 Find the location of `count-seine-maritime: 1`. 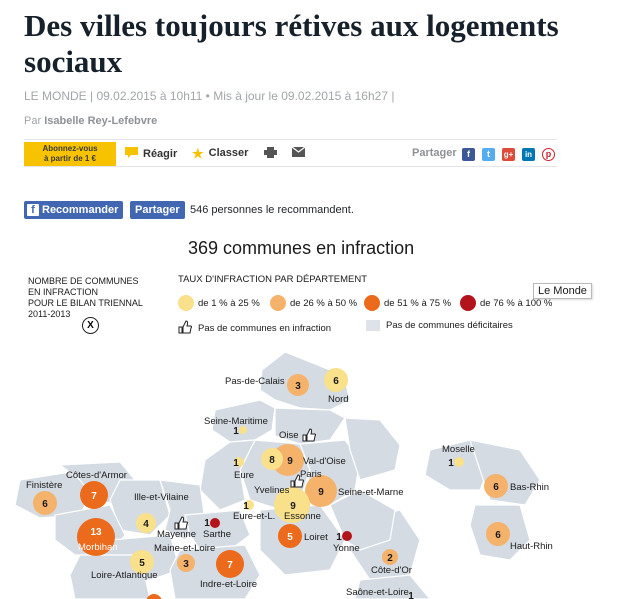

count-seine-maritime: 1 is located at coordinates (236, 431).